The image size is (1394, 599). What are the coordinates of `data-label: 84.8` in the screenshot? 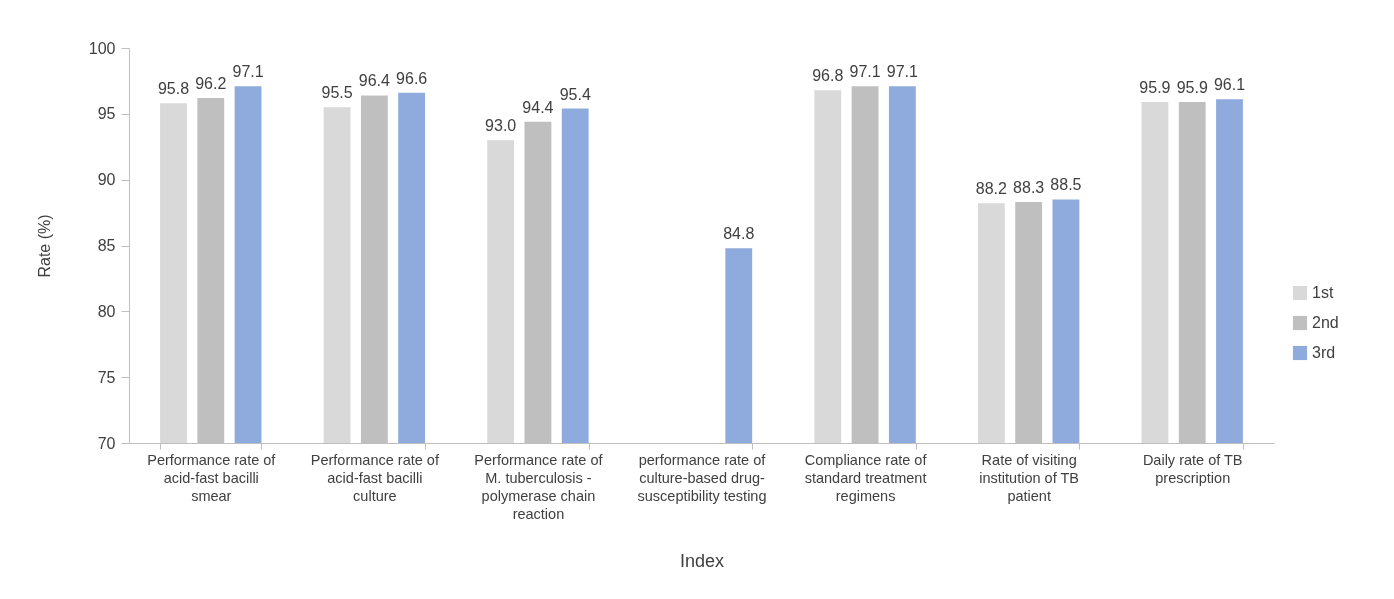 It's located at (739, 234).